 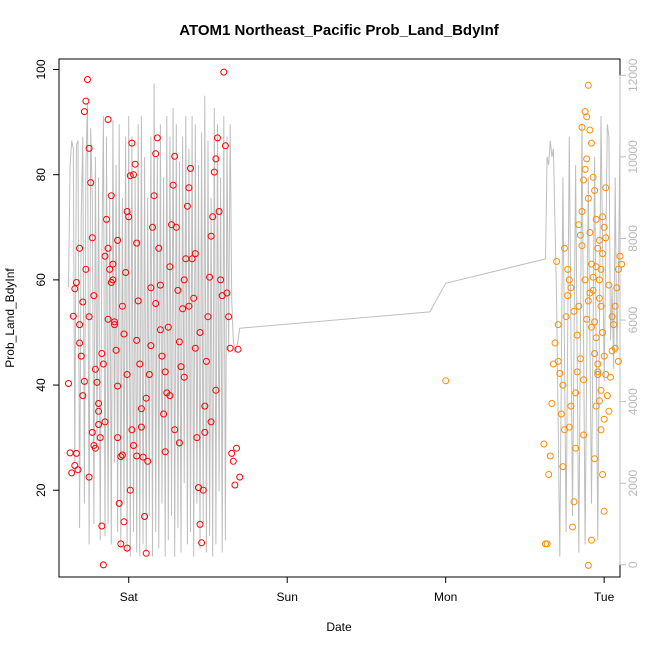 I want to click on y2-tick-label: 12000, so click(x=633, y=75).